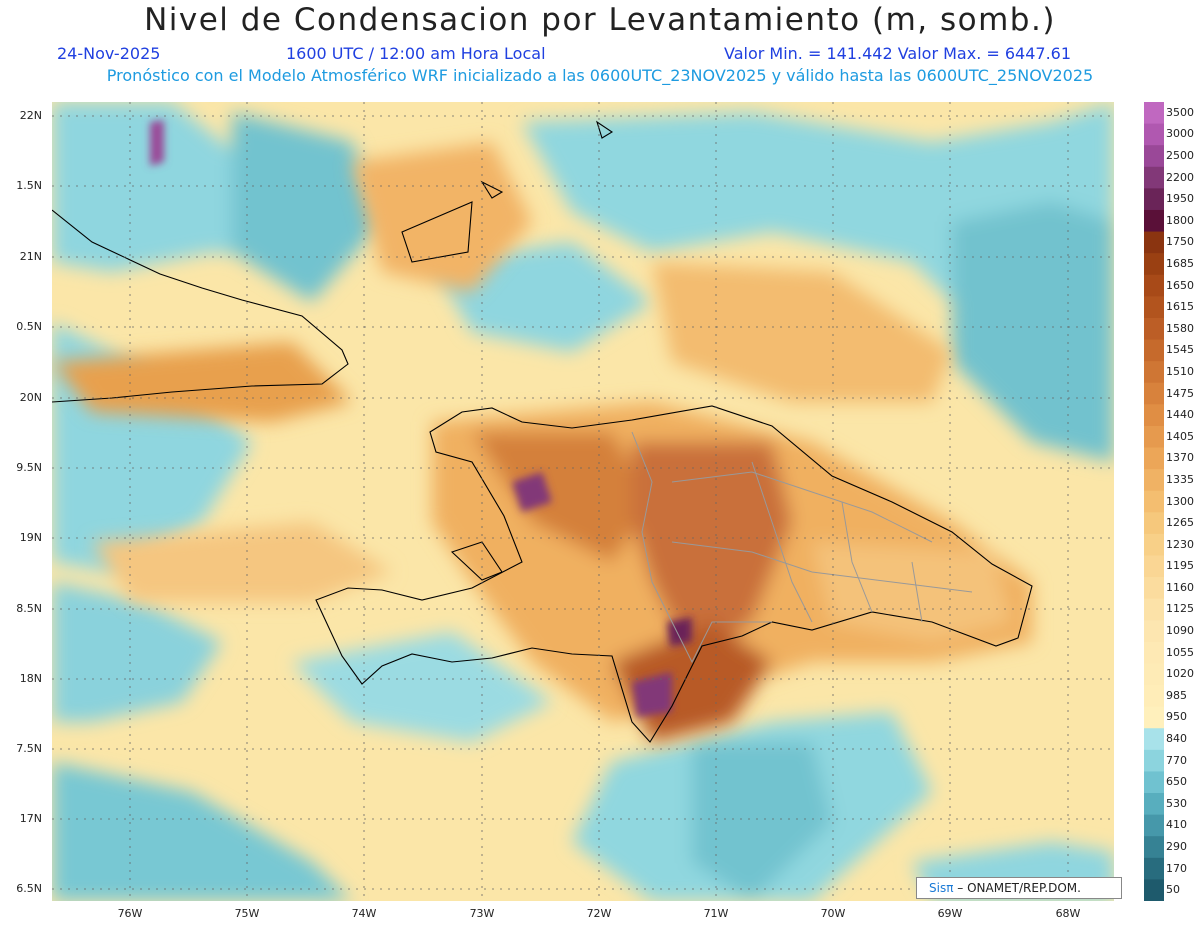 This screenshot has width=1200, height=927. I want to click on latitude-label: 6.5N, so click(29, 888).